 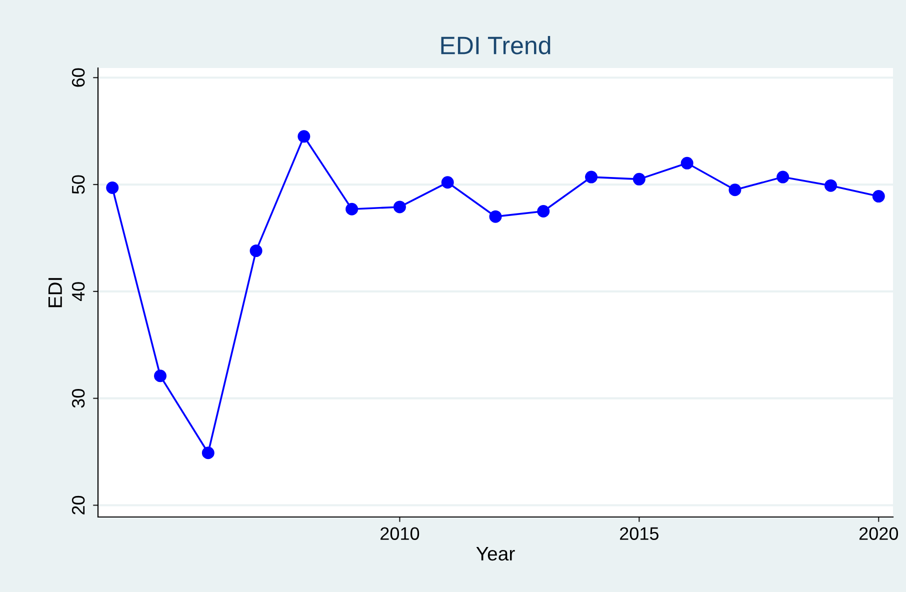 I want to click on x-axis-title: Year, so click(x=495, y=554).